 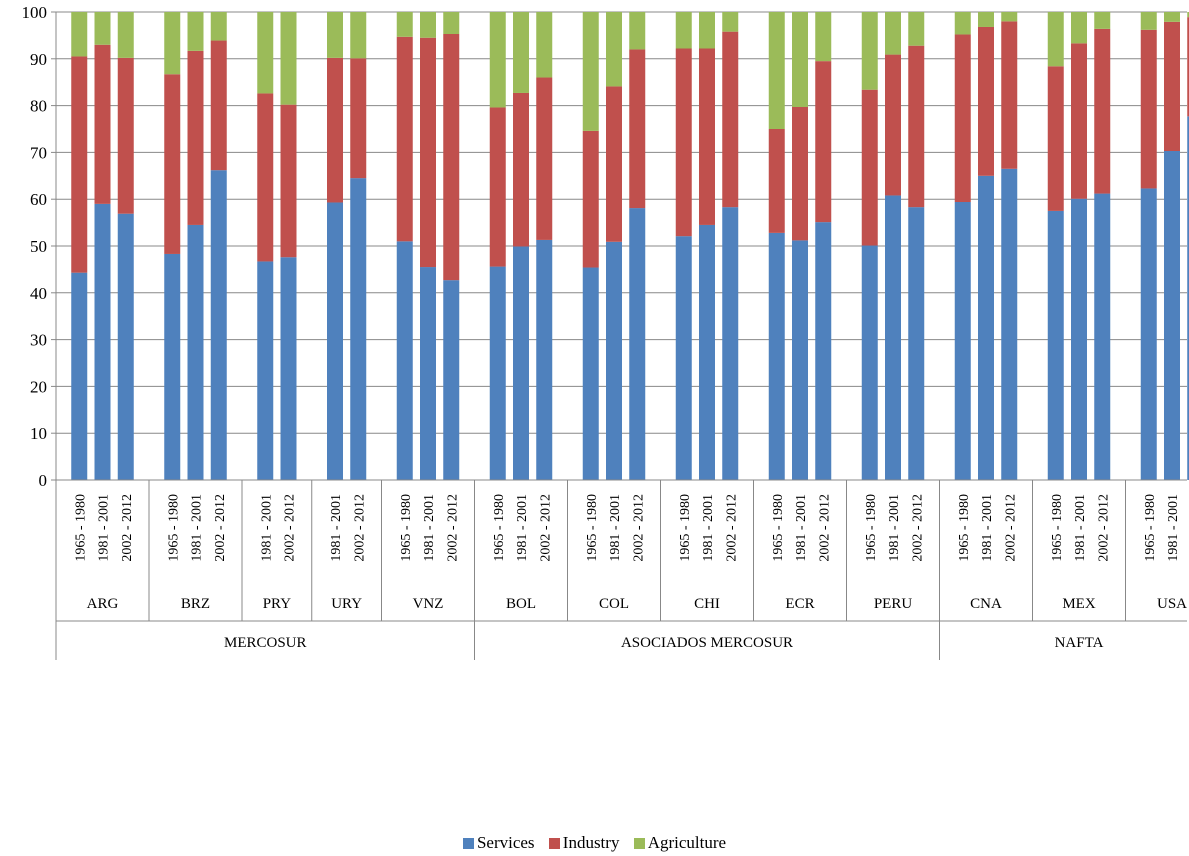 I want to click on bar-arg-1965-1980-agriculture, so click(x=79, y=34).